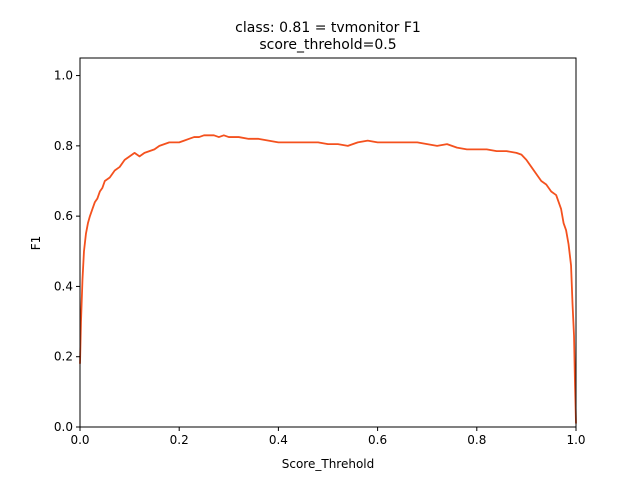 The width and height of the screenshot is (640, 484). I want to click on x-tick-label: 0.8, so click(476, 440).